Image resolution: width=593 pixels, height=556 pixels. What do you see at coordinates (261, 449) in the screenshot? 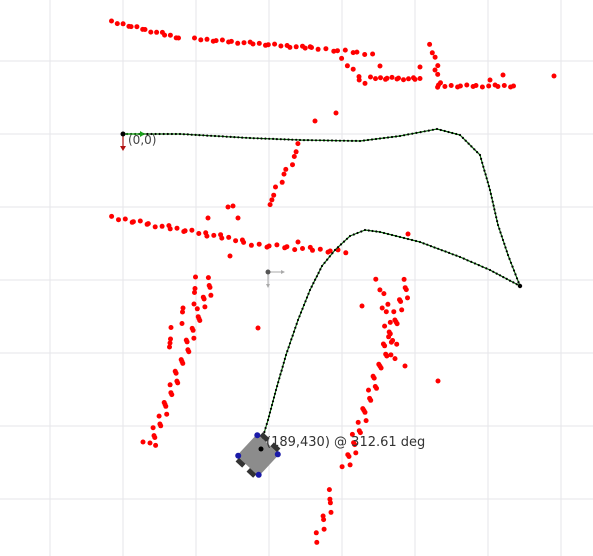
I see `robot-center-marker` at bounding box center [261, 449].